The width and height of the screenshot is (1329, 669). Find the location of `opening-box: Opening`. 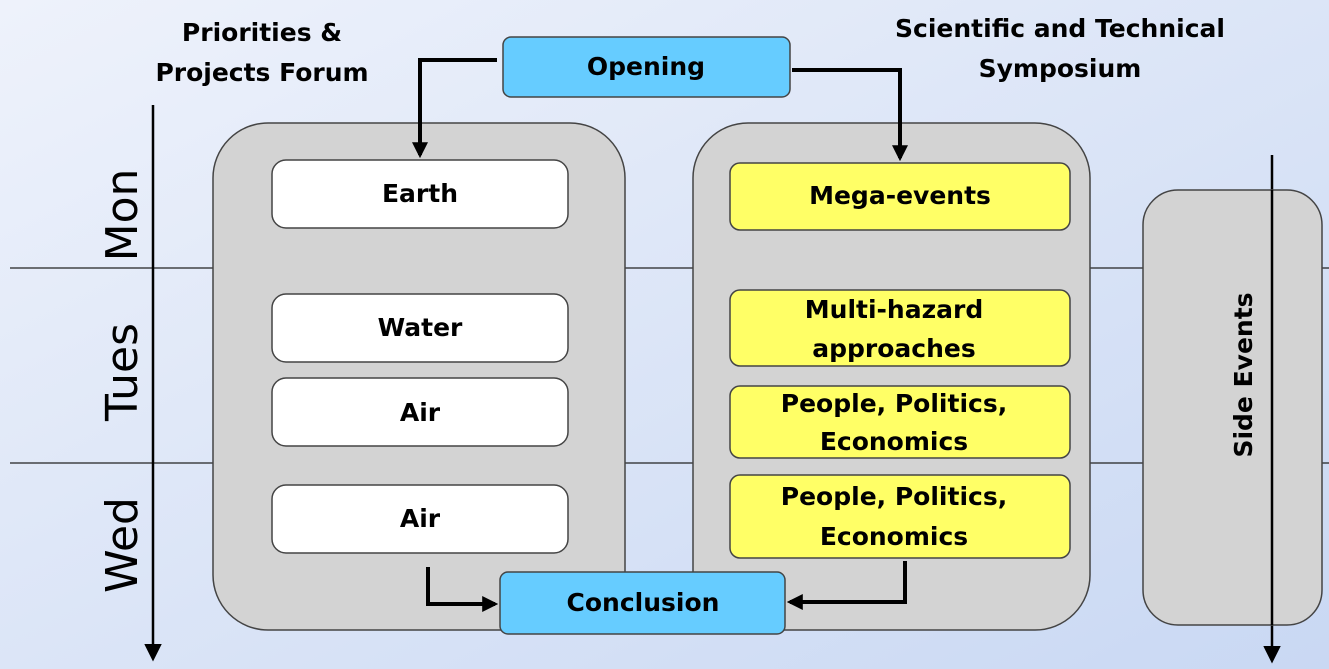

opening-box: Opening is located at coordinates (646, 67).